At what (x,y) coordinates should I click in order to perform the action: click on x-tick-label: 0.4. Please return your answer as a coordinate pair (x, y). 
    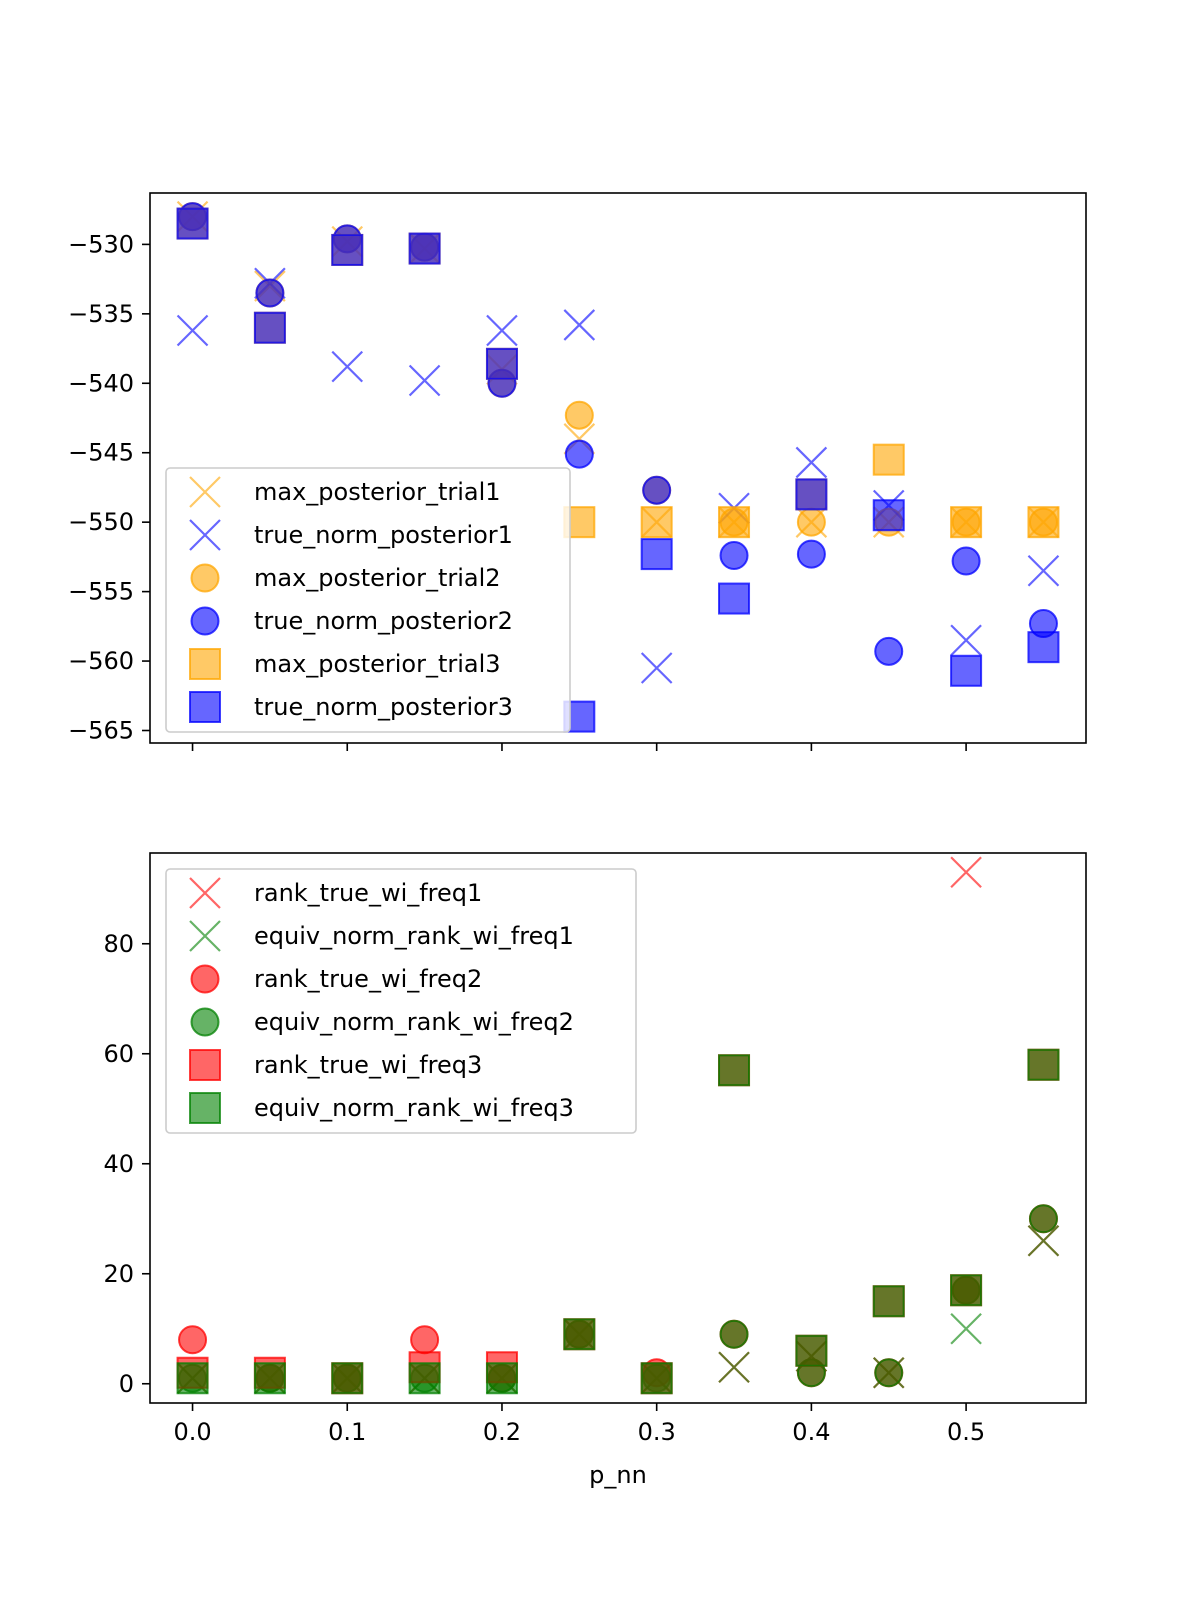
    Looking at the image, I should click on (811, 1432).